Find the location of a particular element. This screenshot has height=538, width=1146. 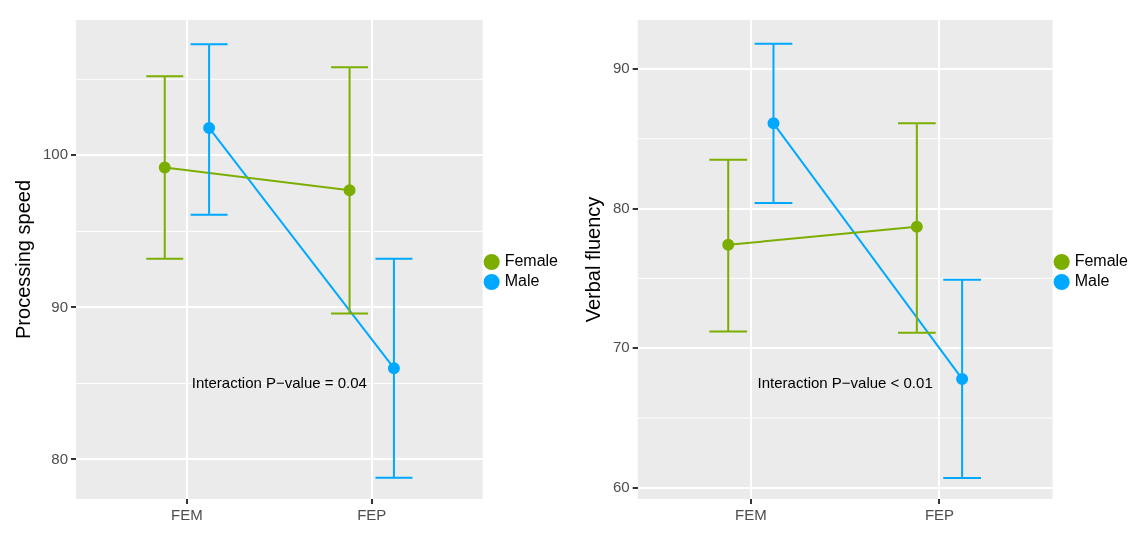

y-axis-title: Processing speed is located at coordinates (22, 259).